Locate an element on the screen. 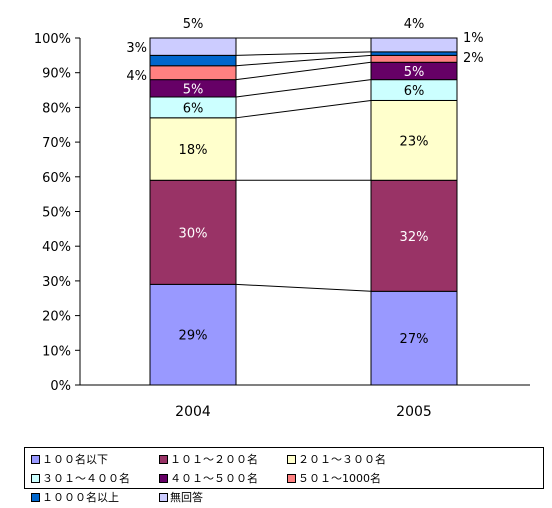 The image size is (552, 508). x-tick-label: 2004 is located at coordinates (193, 412).